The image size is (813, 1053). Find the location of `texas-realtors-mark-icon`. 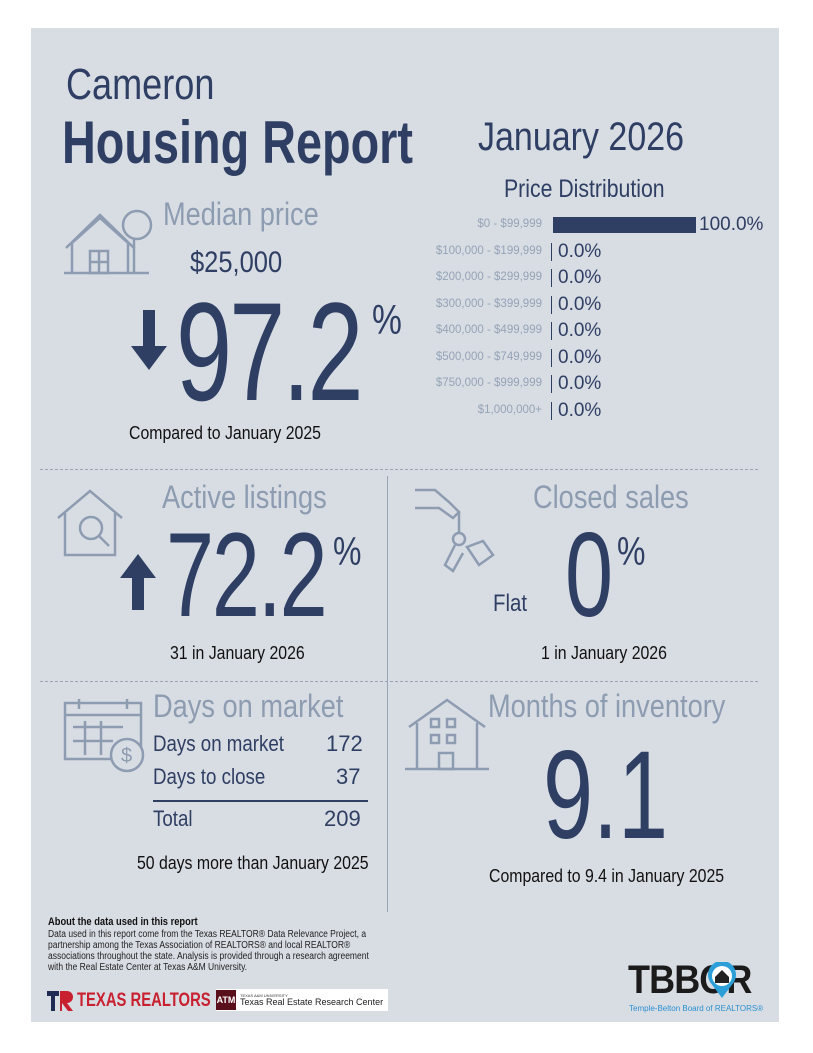

texas-realtors-mark-icon is located at coordinates (60, 1001).